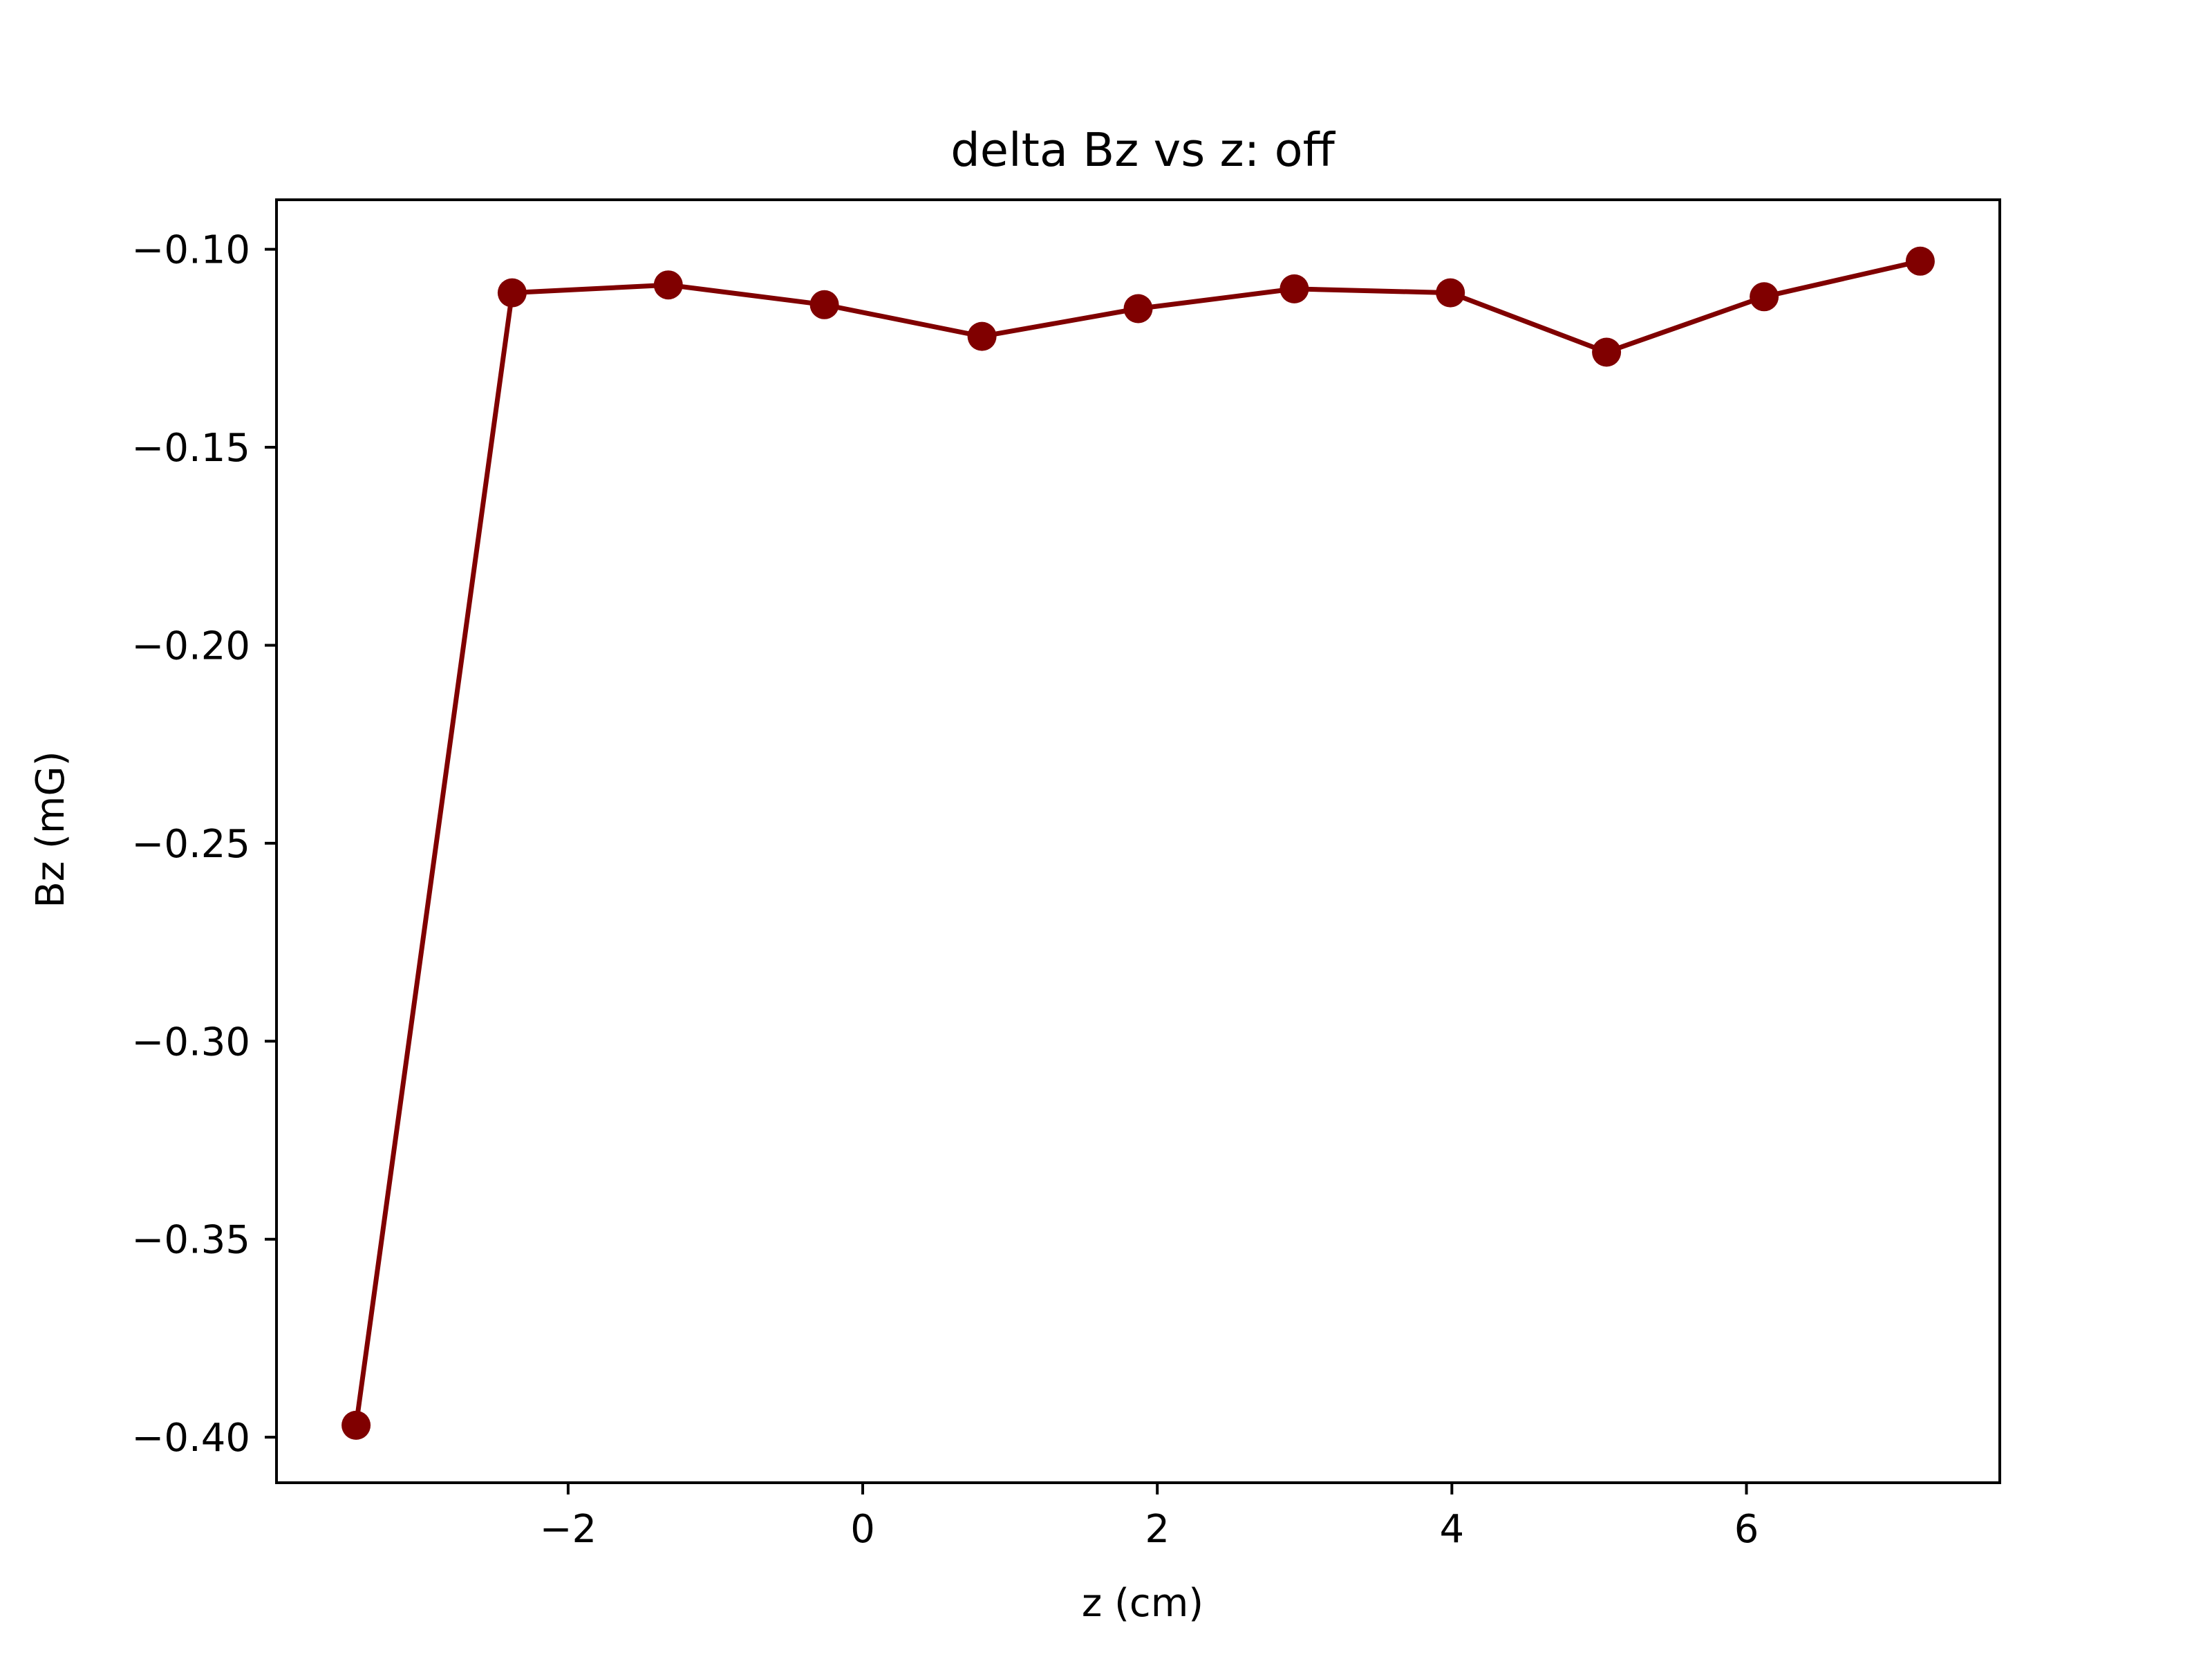 The width and height of the screenshot is (2212, 1659). I want to click on y-tick-label: −0.30, so click(191, 1042).